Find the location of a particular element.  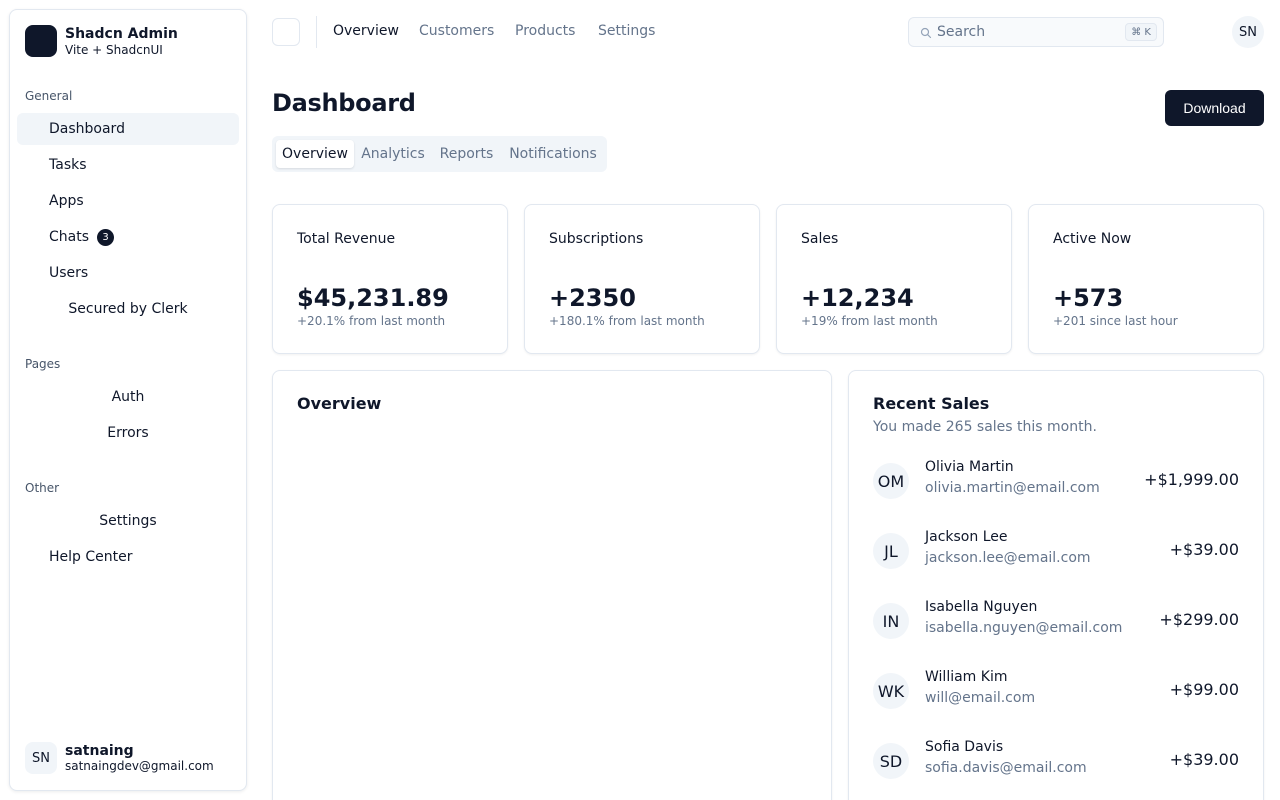

customer-email: jackson.lee@email.com is located at coordinates (1008, 558).